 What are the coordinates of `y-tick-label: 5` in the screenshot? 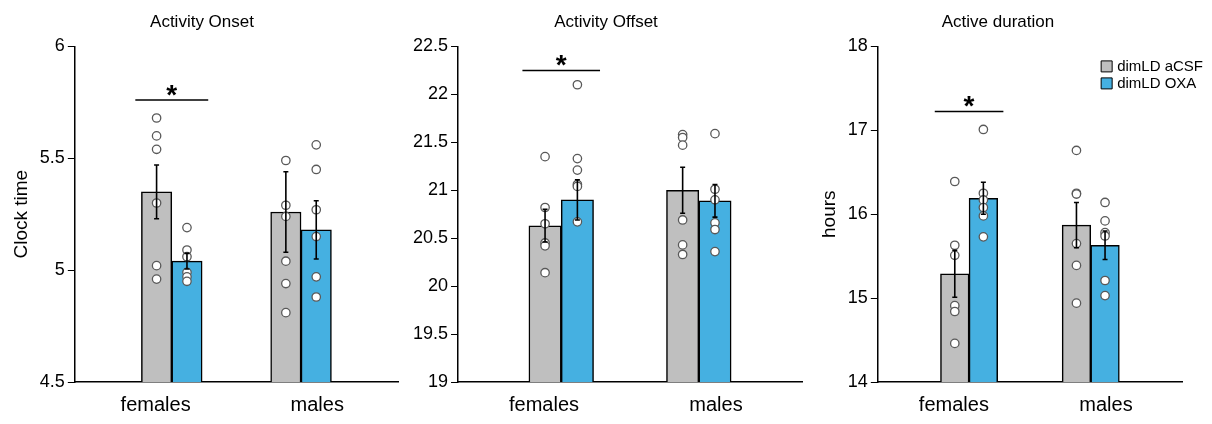 It's located at (59, 269).